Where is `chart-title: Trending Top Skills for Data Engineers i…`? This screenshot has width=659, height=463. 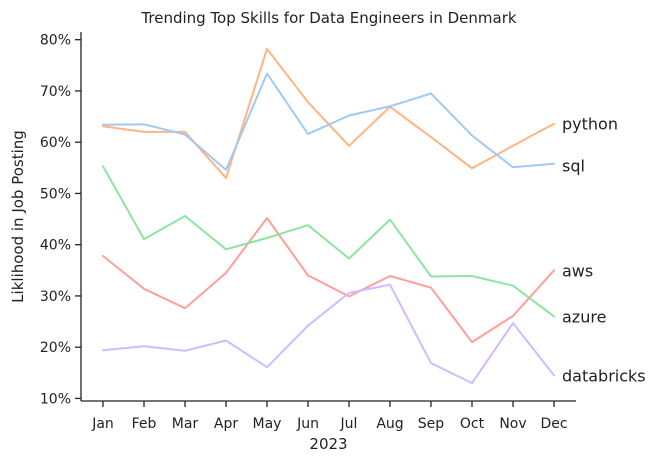
chart-title: Trending Top Skills for Data Engineers i… is located at coordinates (328, 18).